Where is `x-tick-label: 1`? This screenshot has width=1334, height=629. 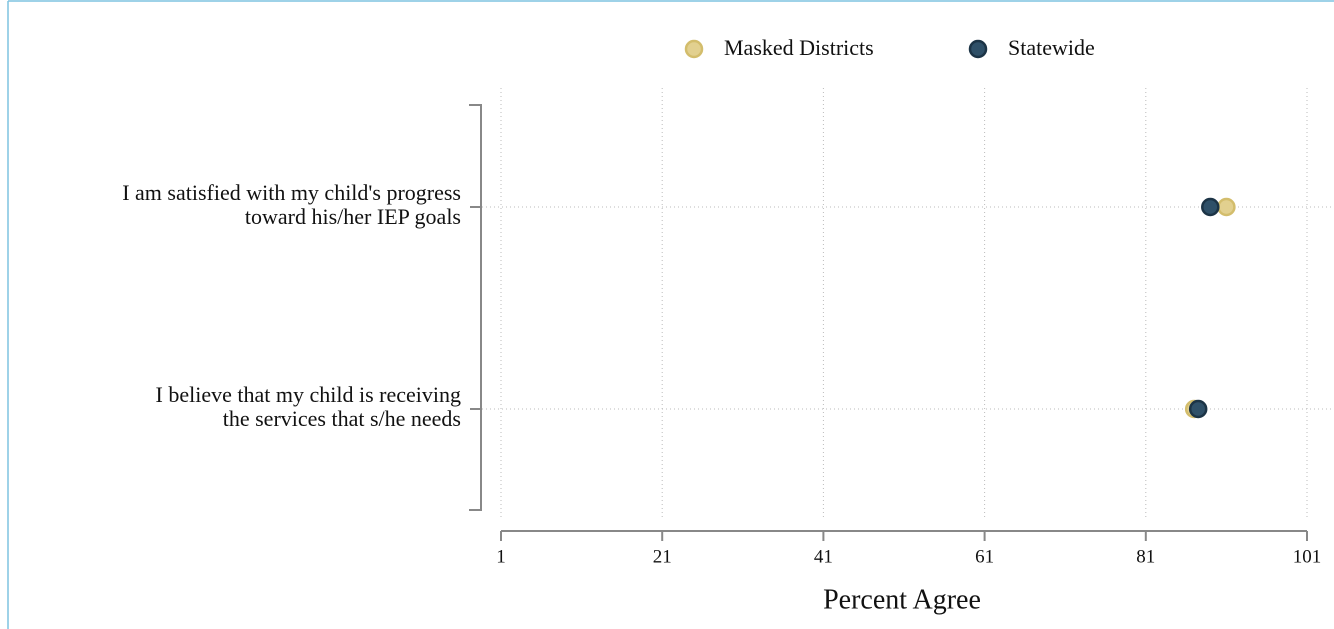 x-tick-label: 1 is located at coordinates (501, 556).